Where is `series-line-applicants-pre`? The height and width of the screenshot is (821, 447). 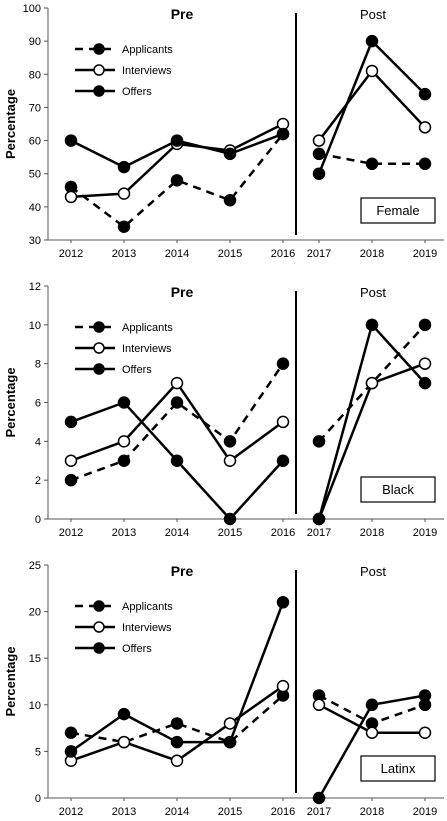
series-line-applicants-pre is located at coordinates (177, 180).